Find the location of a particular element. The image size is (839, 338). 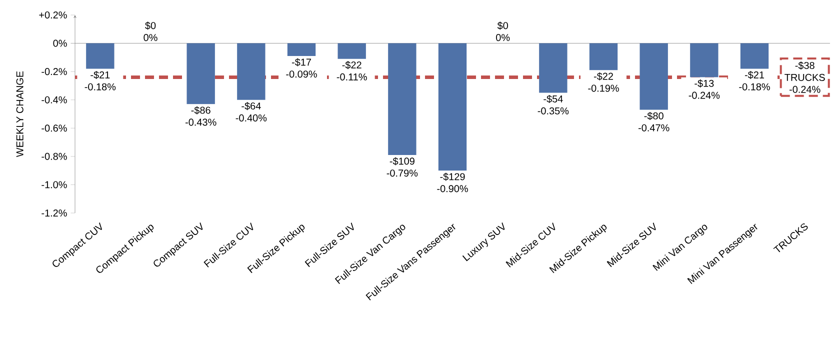

data-label: -$129 -0.90% is located at coordinates (452, 182).